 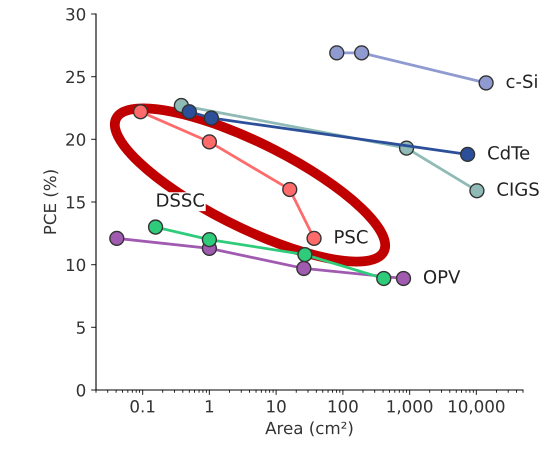 I want to click on annotation: OPV, so click(x=442, y=277).